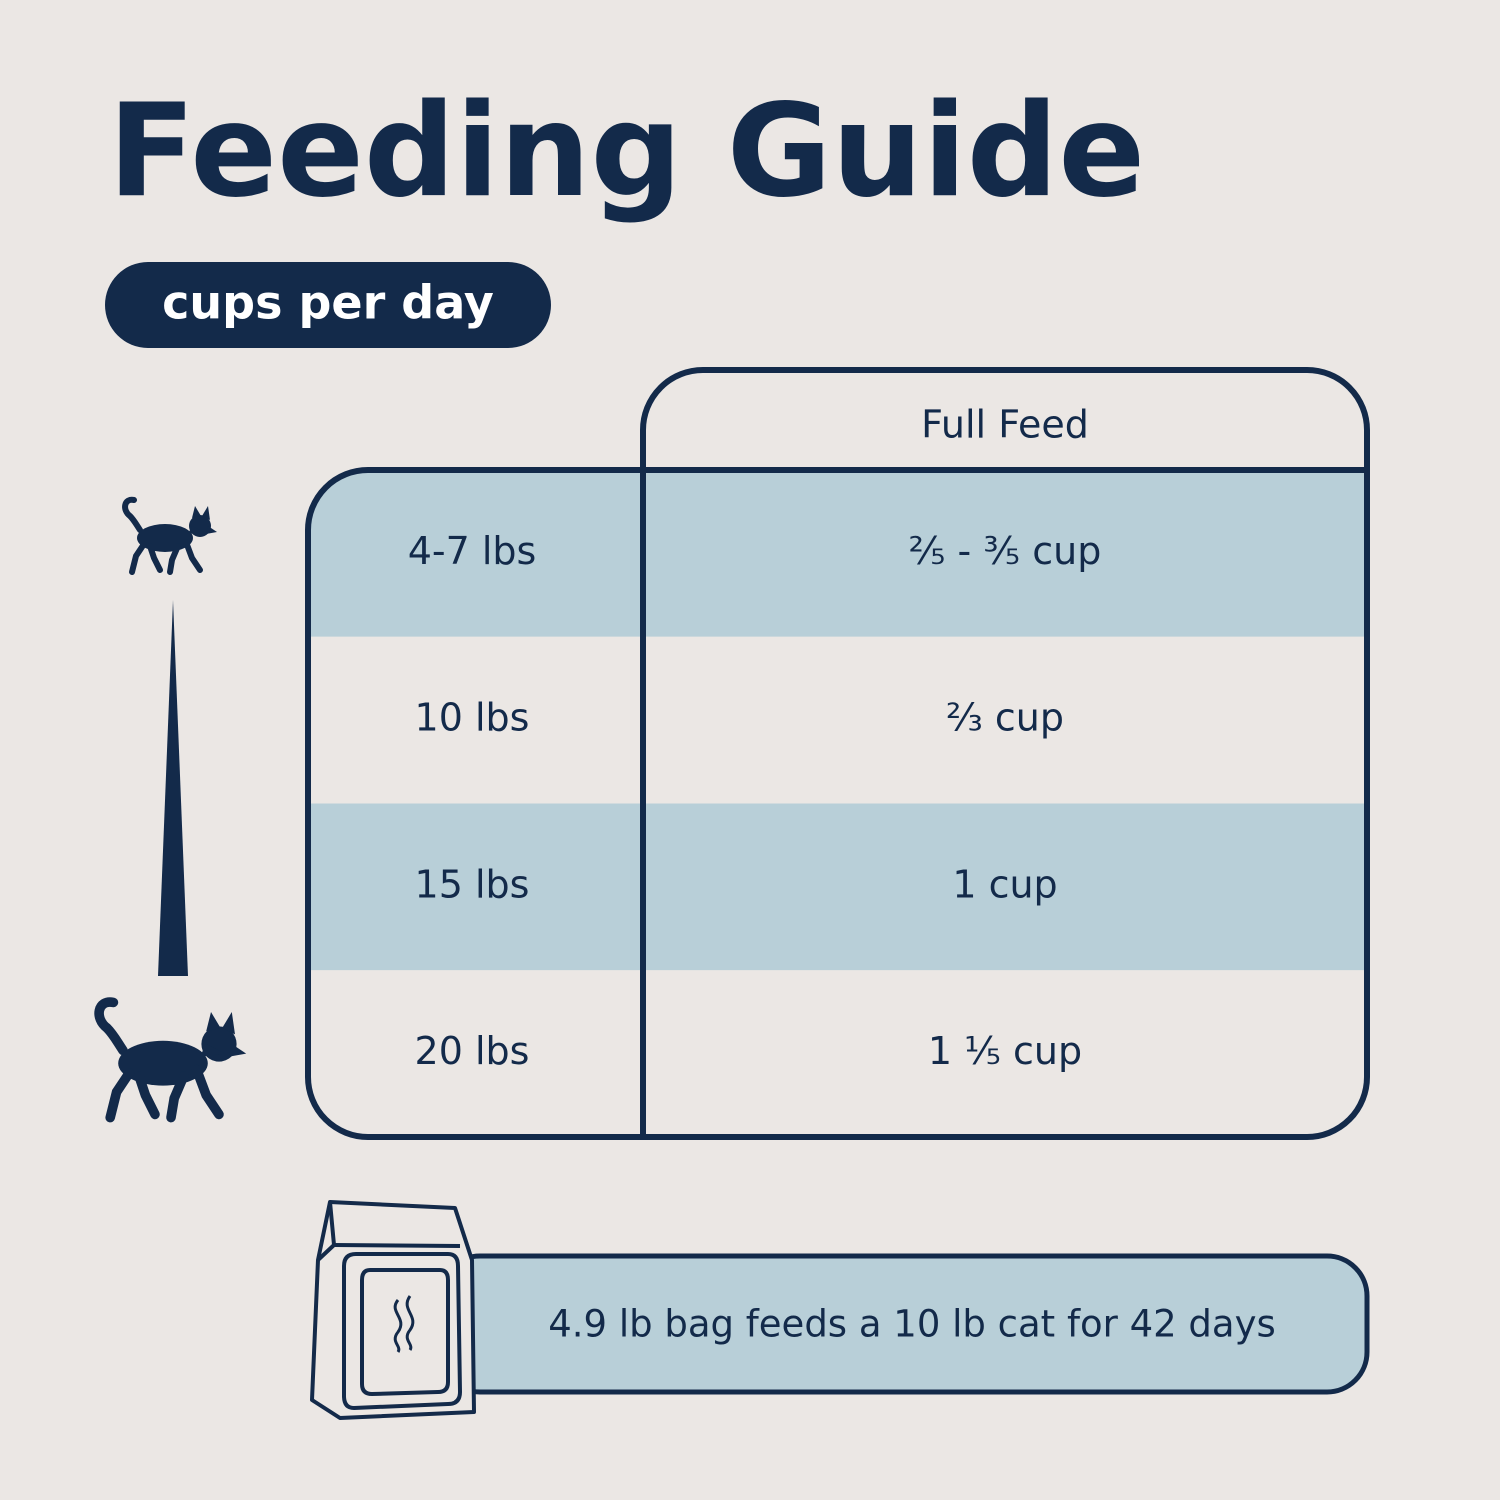  Describe the element at coordinates (171, 536) in the screenshot. I see `small-cat-icon` at that location.